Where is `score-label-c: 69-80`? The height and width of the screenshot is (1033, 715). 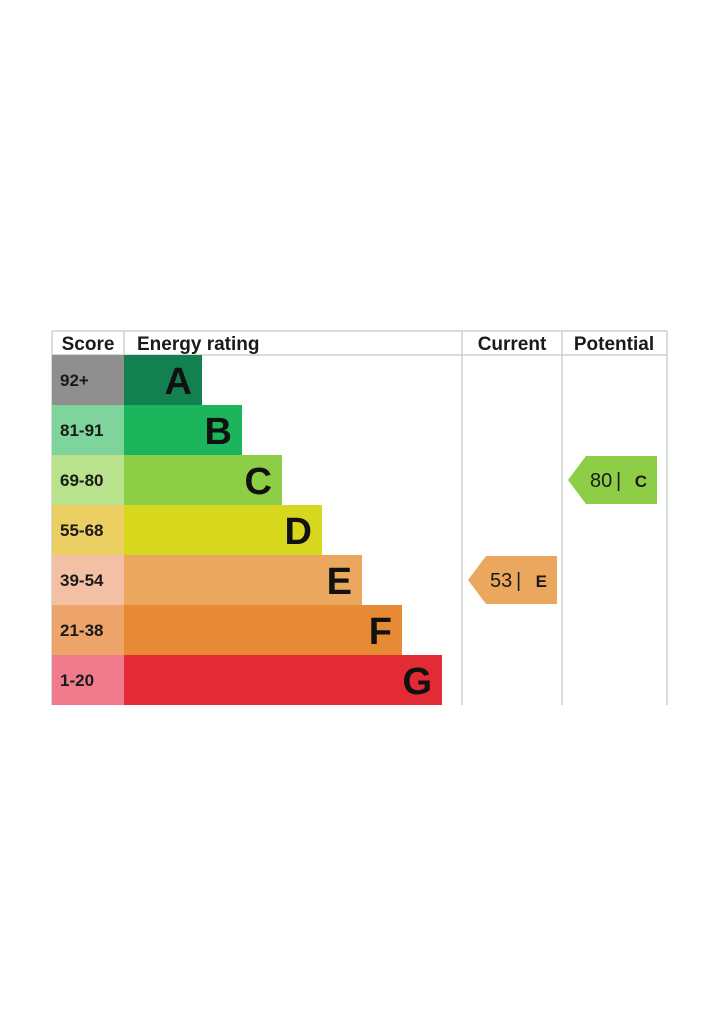
score-label-c: 69-80 is located at coordinates (81, 480).